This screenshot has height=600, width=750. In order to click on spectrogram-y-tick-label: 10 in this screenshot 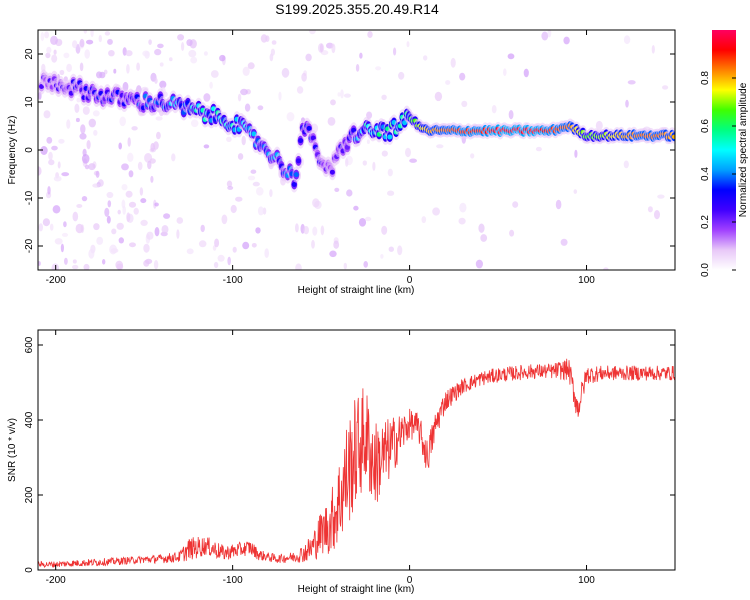, I will do `click(29, 102)`.